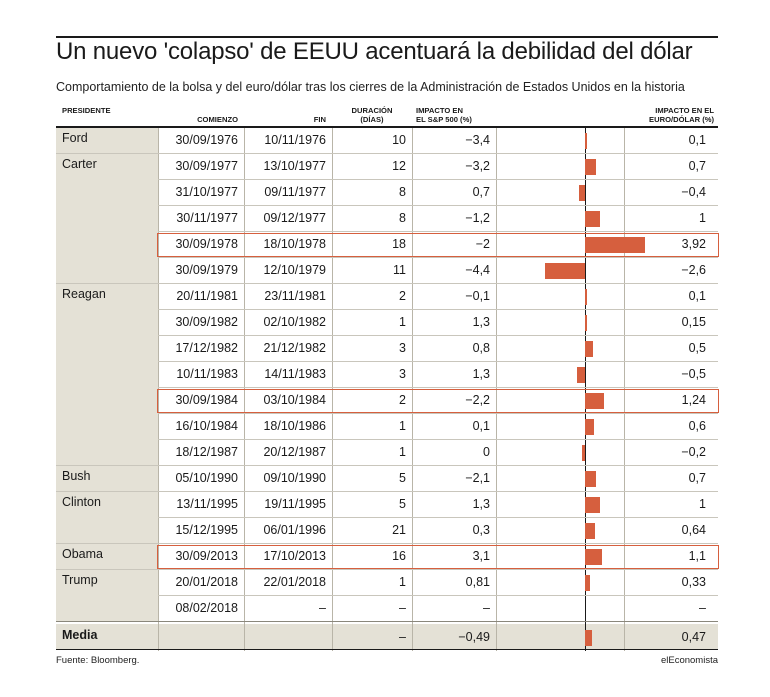  Describe the element at coordinates (80, 635) in the screenshot. I see `media-label: Media` at that location.